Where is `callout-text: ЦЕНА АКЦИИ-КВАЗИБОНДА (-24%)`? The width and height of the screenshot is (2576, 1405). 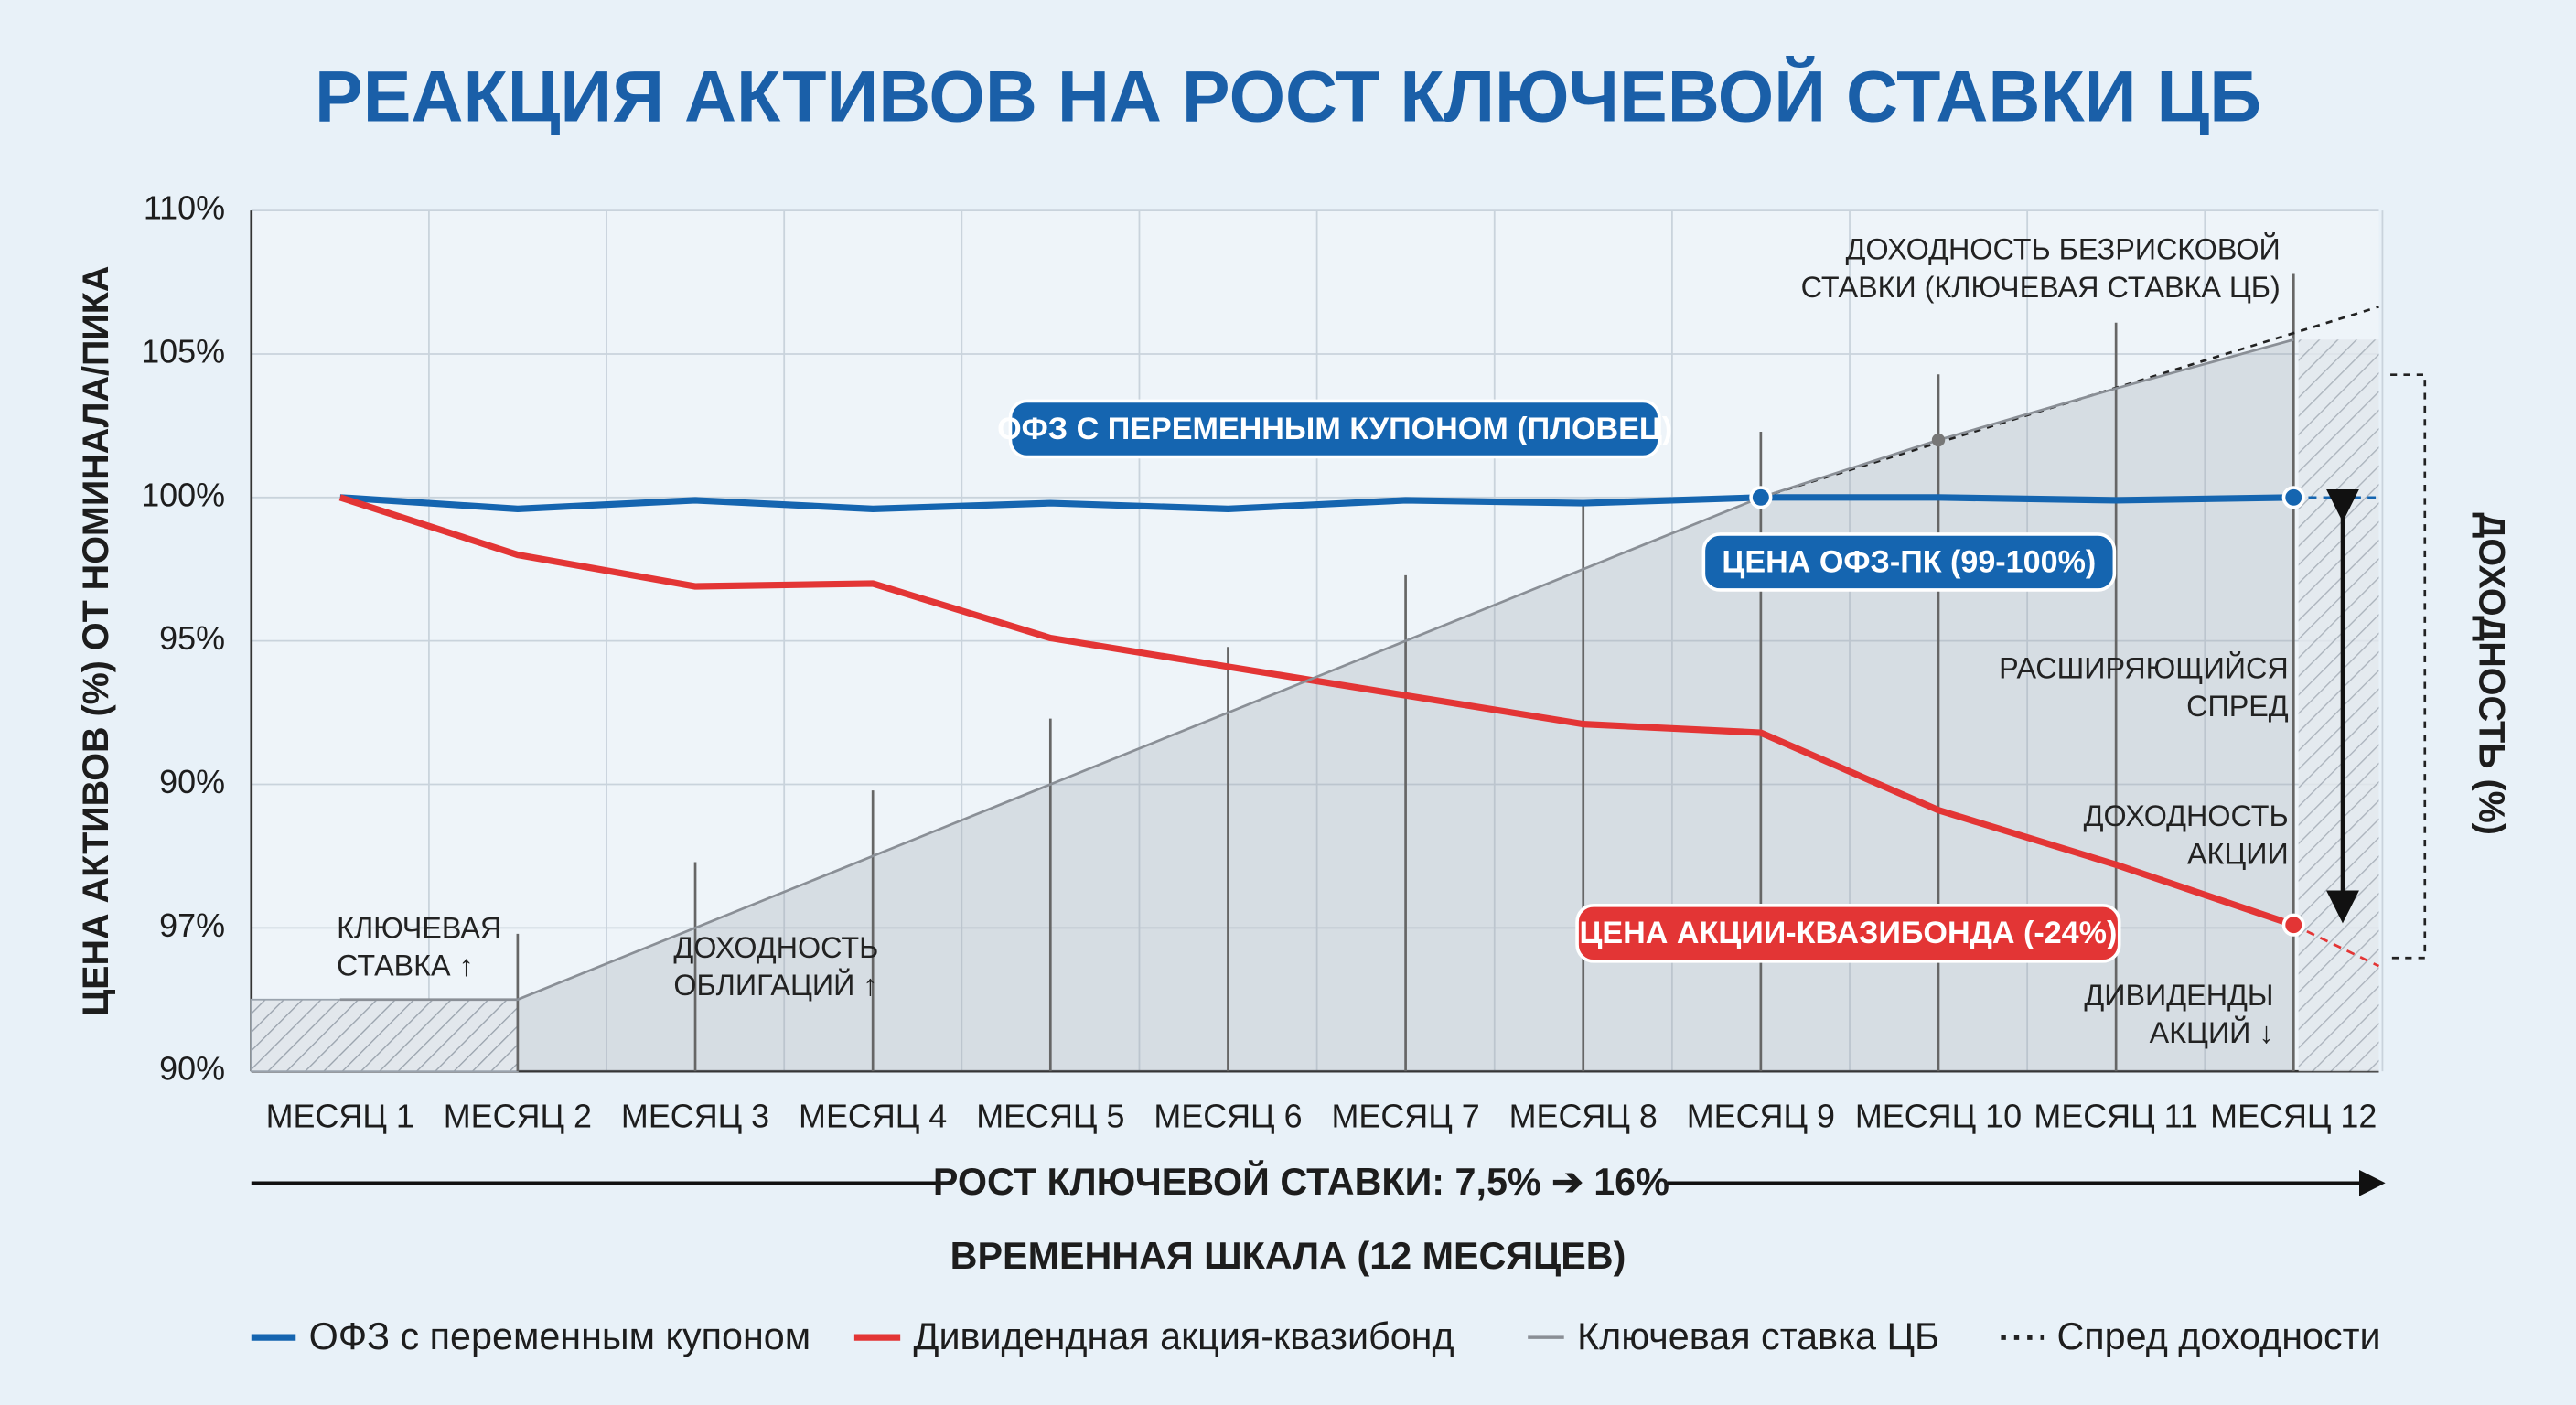 callout-text: ЦЕНА АКЦИИ-КВАЗИБОНДА (-24%) is located at coordinates (1848, 933).